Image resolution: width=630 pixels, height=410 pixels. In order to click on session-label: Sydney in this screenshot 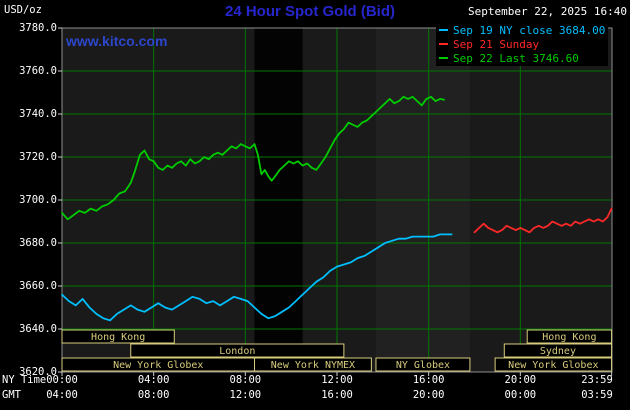, I will do `click(558, 351)`.